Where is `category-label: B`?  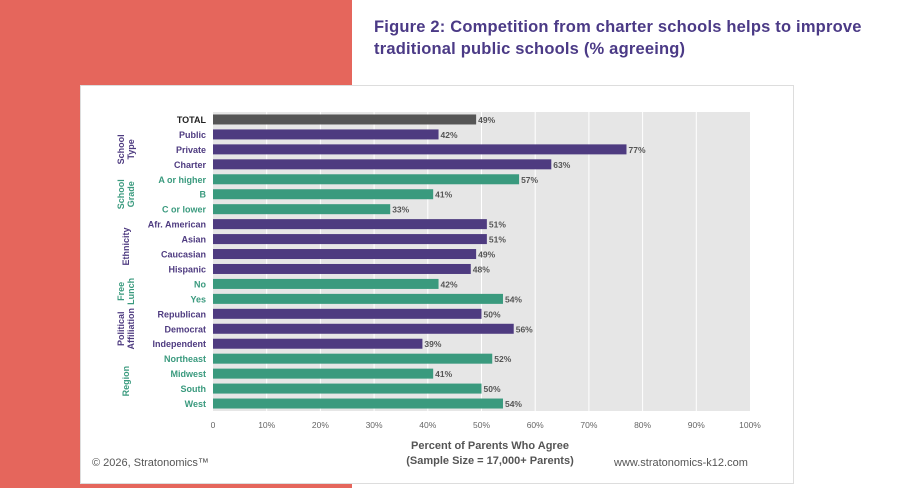 category-label: B is located at coordinates (203, 195).